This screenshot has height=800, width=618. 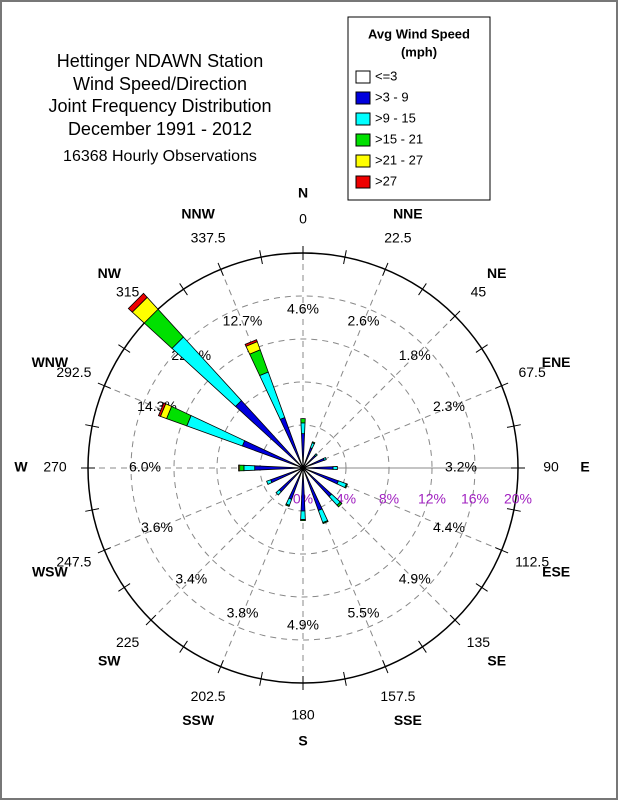 What do you see at coordinates (518, 499) in the screenshot?
I see `r-tick-label: 20%` at bounding box center [518, 499].